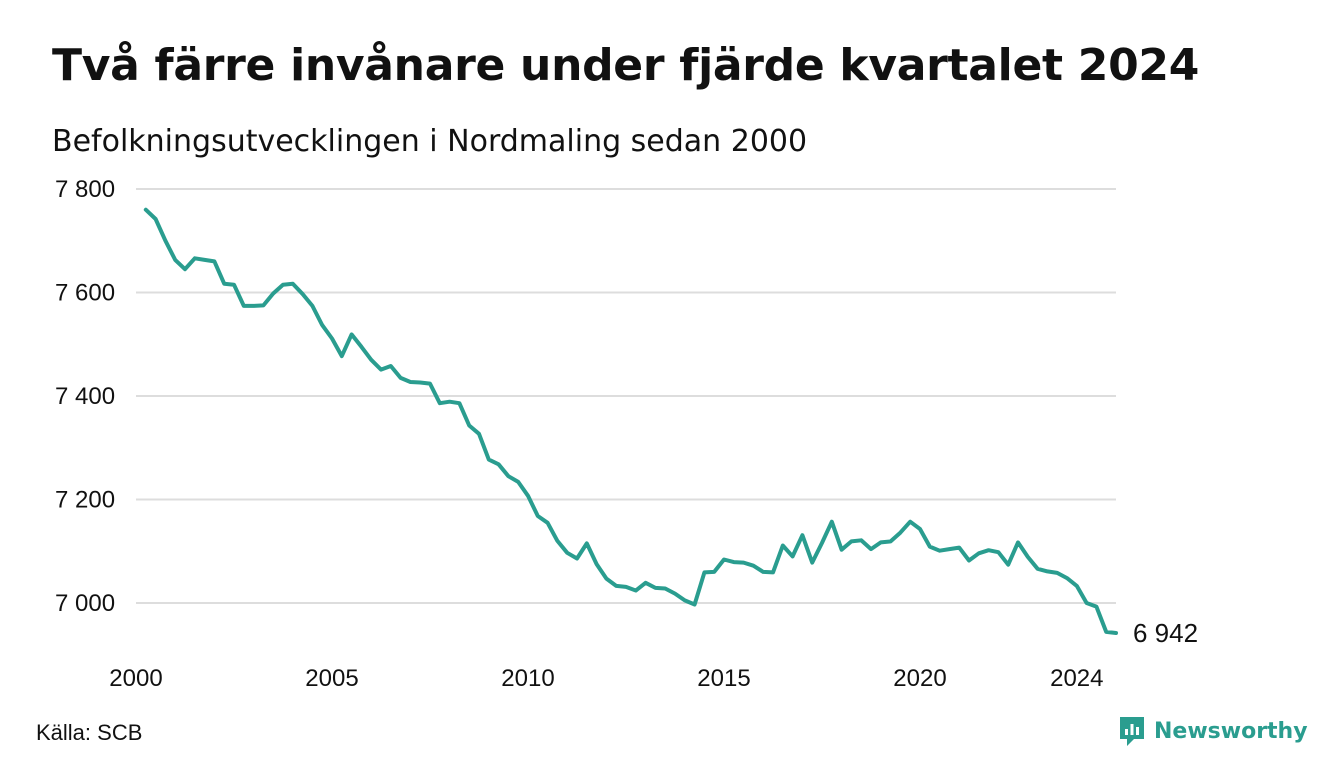  Describe the element at coordinates (1165, 633) in the screenshot. I see `end-value-label: 6 942` at that location.